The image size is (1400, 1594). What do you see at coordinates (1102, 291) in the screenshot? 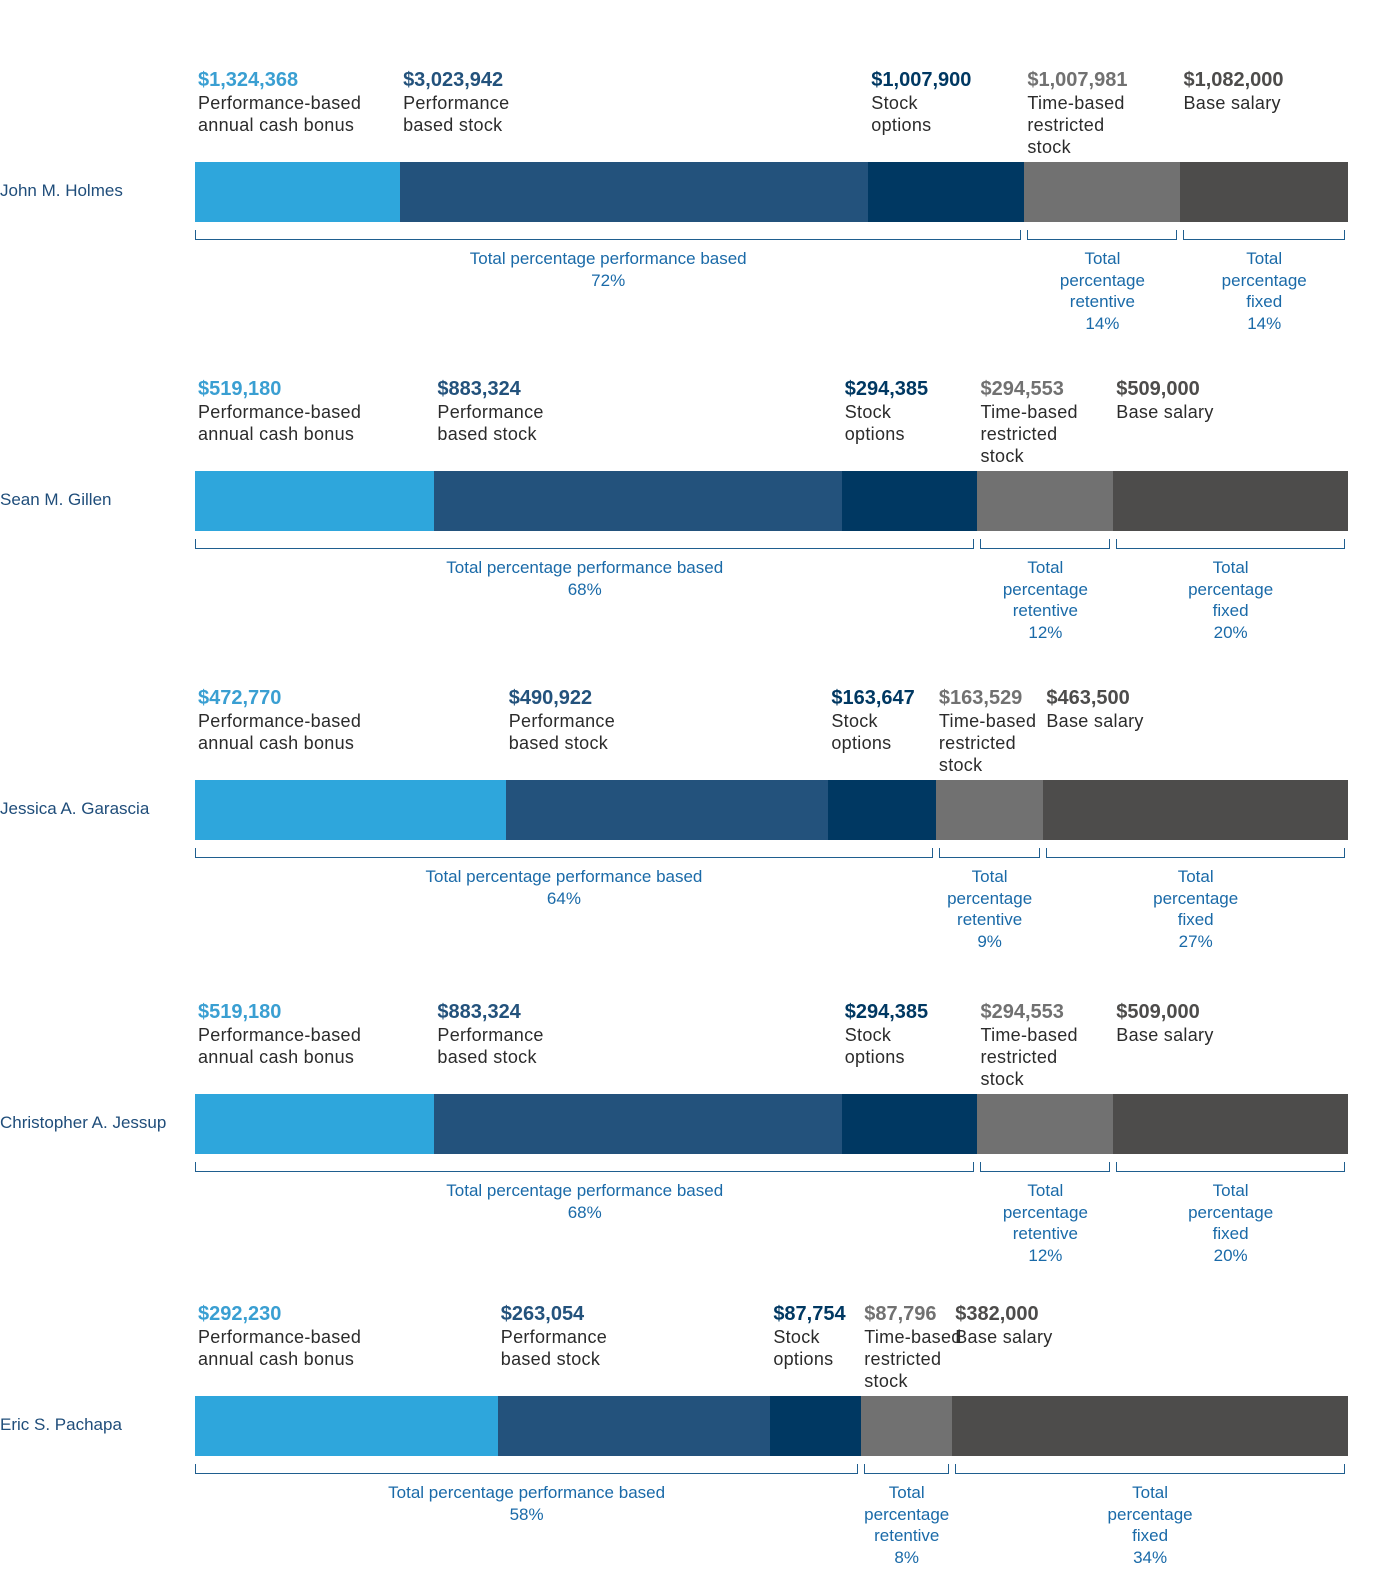
I see `group-label: Total percentage retentive 14%` at bounding box center [1102, 291].